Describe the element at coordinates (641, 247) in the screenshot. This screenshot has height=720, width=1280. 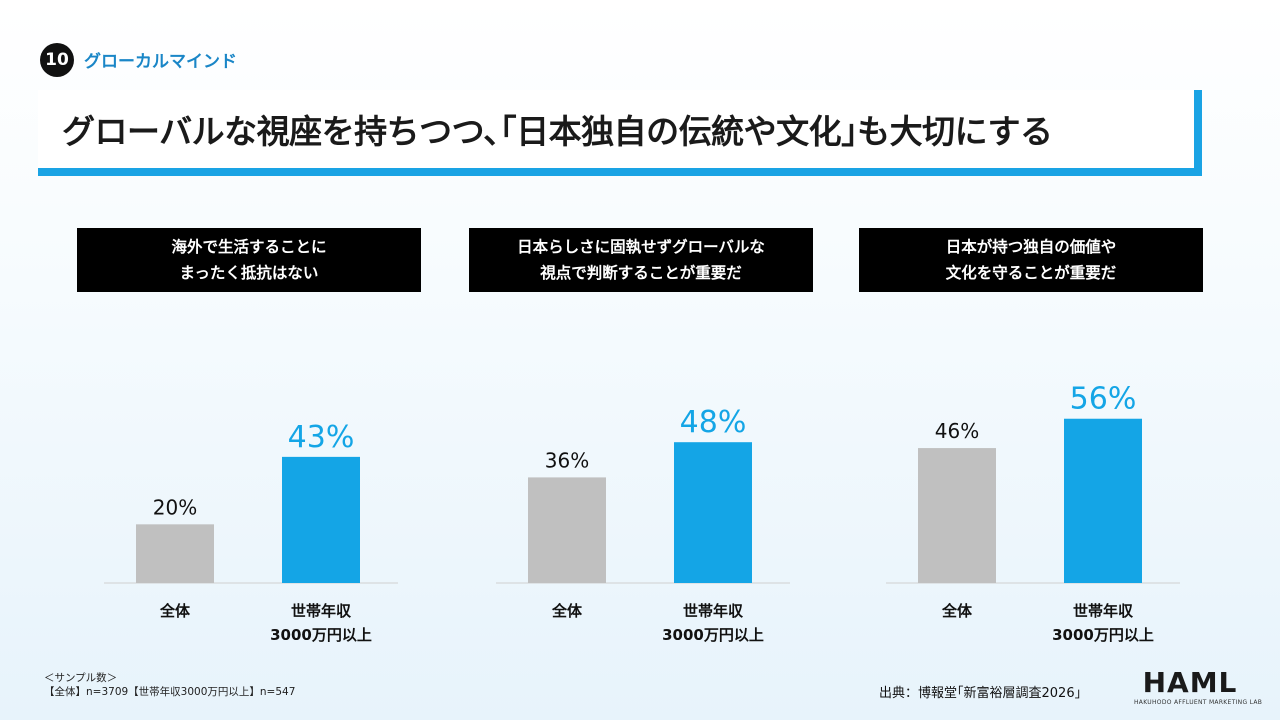
I see `chart-header-line: 日本らしさに固執せずグローバルな` at that location.